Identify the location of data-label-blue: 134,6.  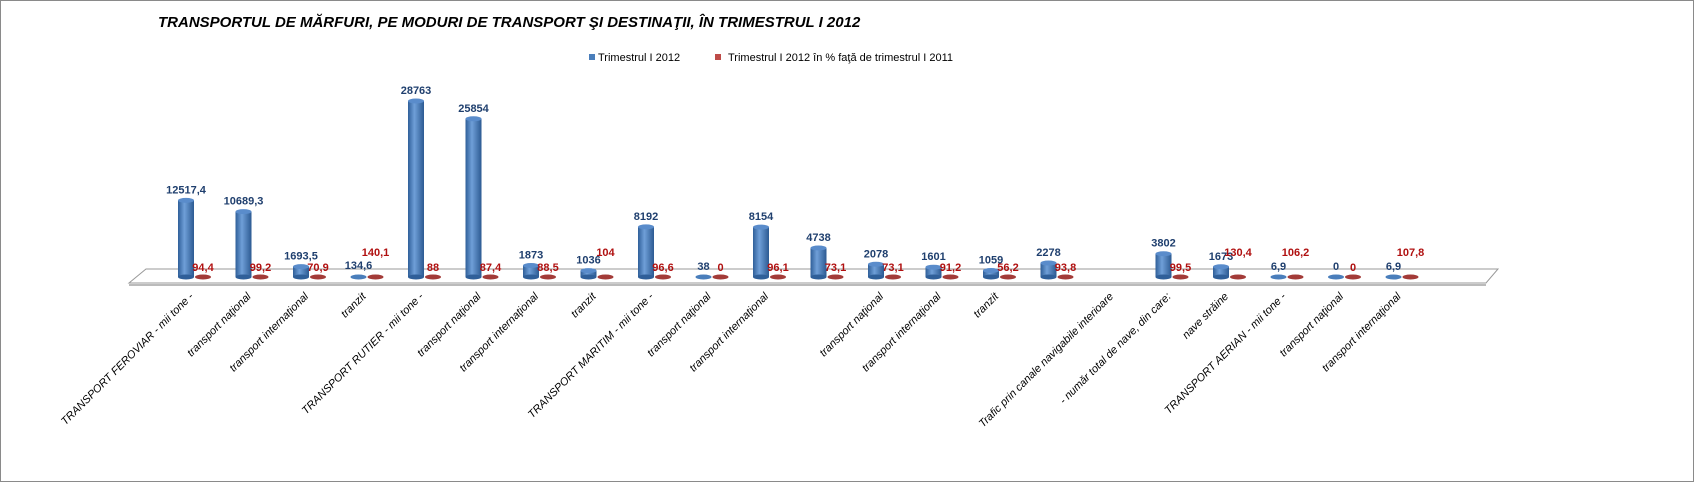
(359, 266).